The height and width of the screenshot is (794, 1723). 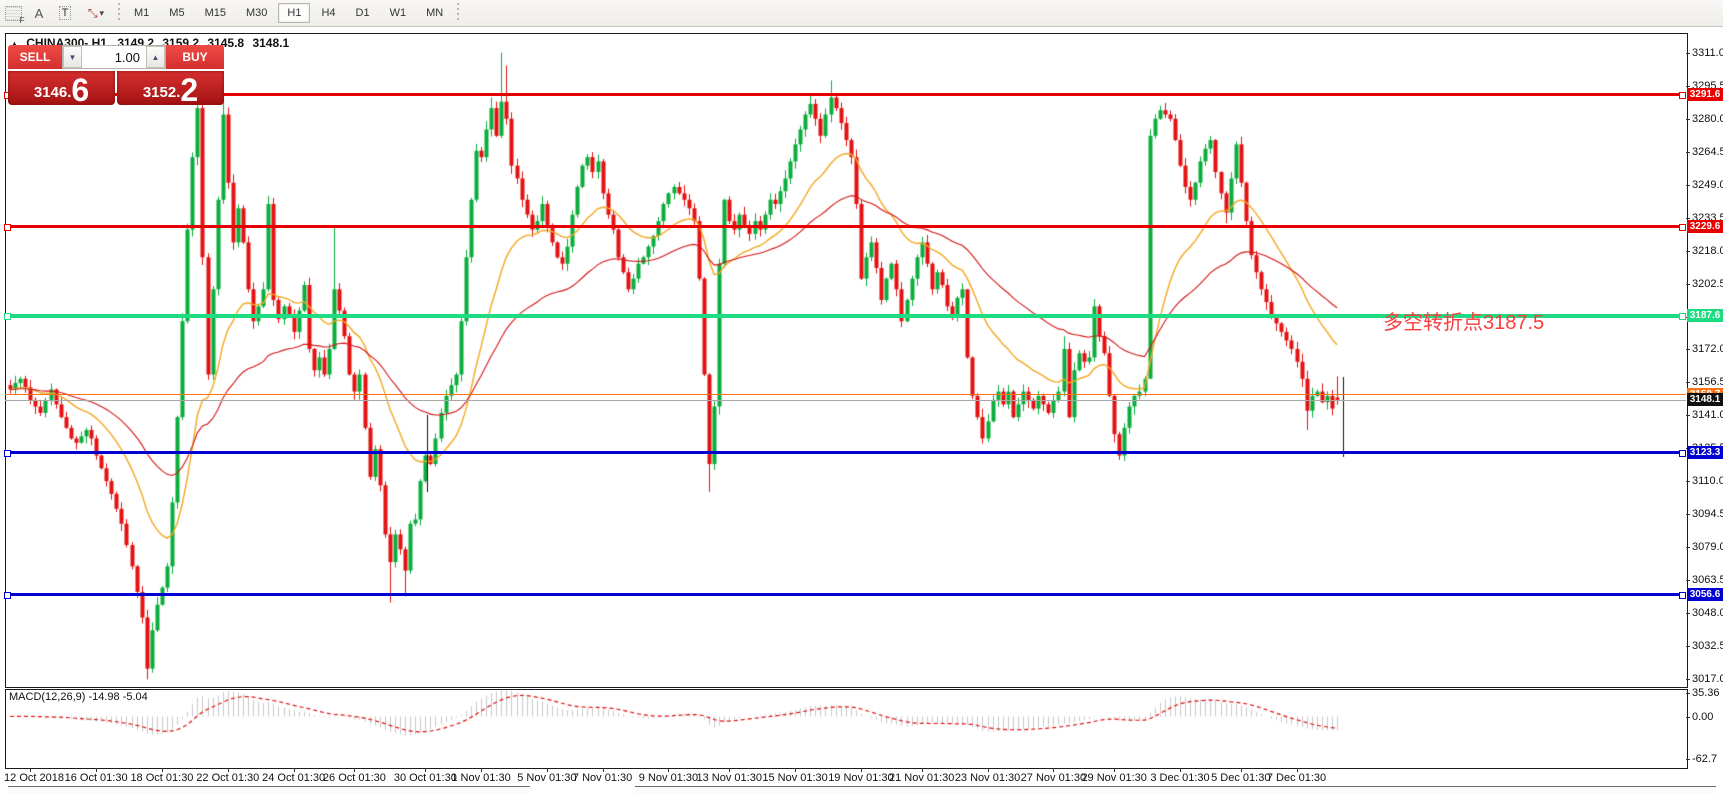 What do you see at coordinates (1114, 778) in the screenshot?
I see `time-axis-label: 29 Nov 01:30` at bounding box center [1114, 778].